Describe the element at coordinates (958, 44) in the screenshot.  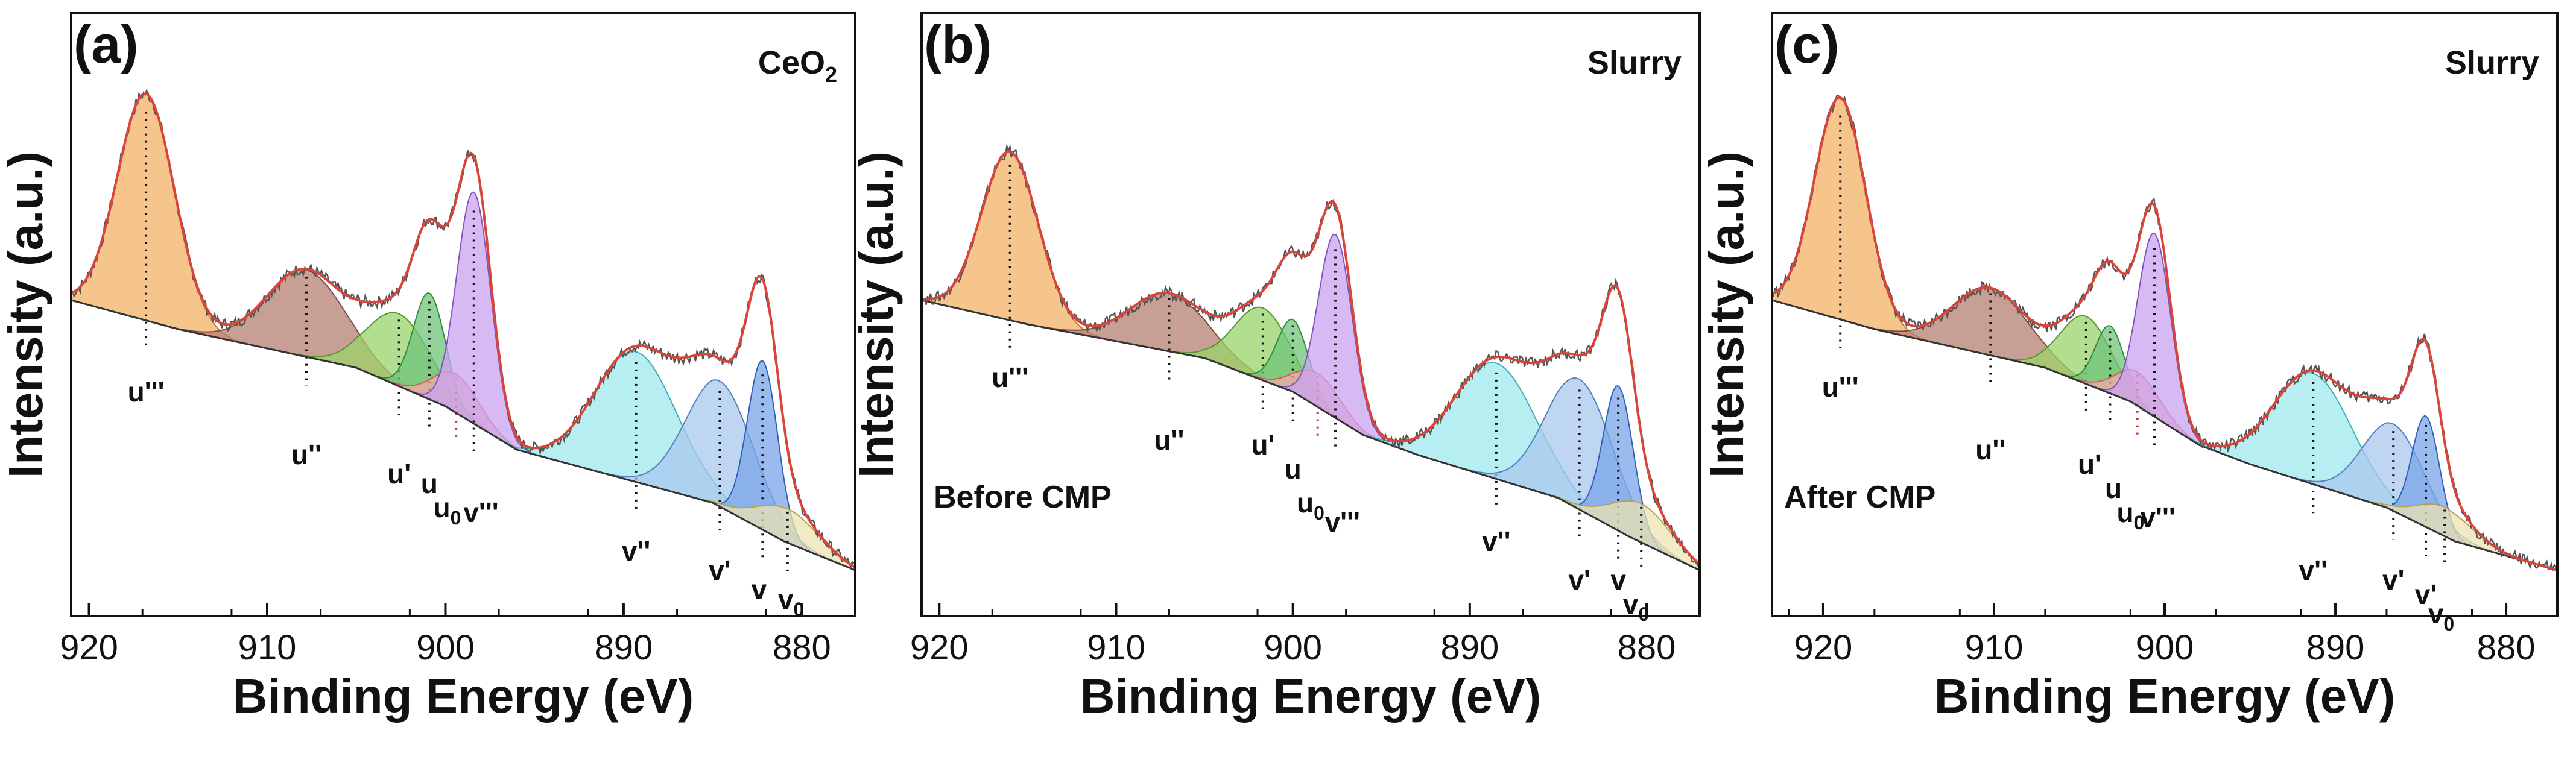
I see `panel-label: (b)` at that location.